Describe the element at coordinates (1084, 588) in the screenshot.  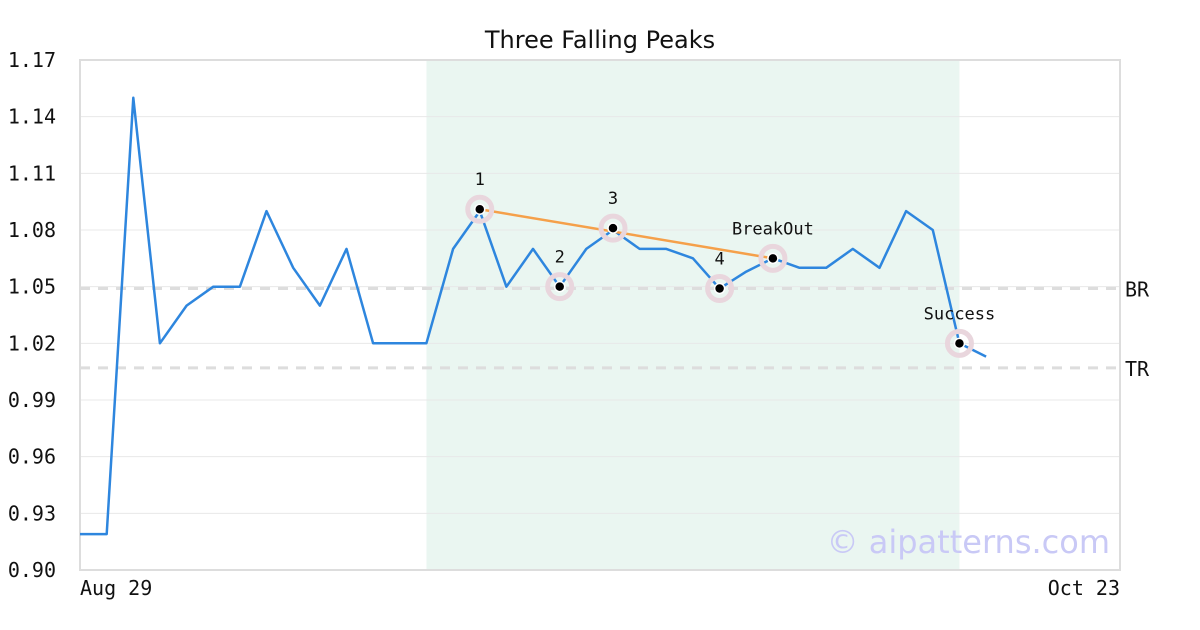
I see `x-tick-label: Oct 23` at that location.